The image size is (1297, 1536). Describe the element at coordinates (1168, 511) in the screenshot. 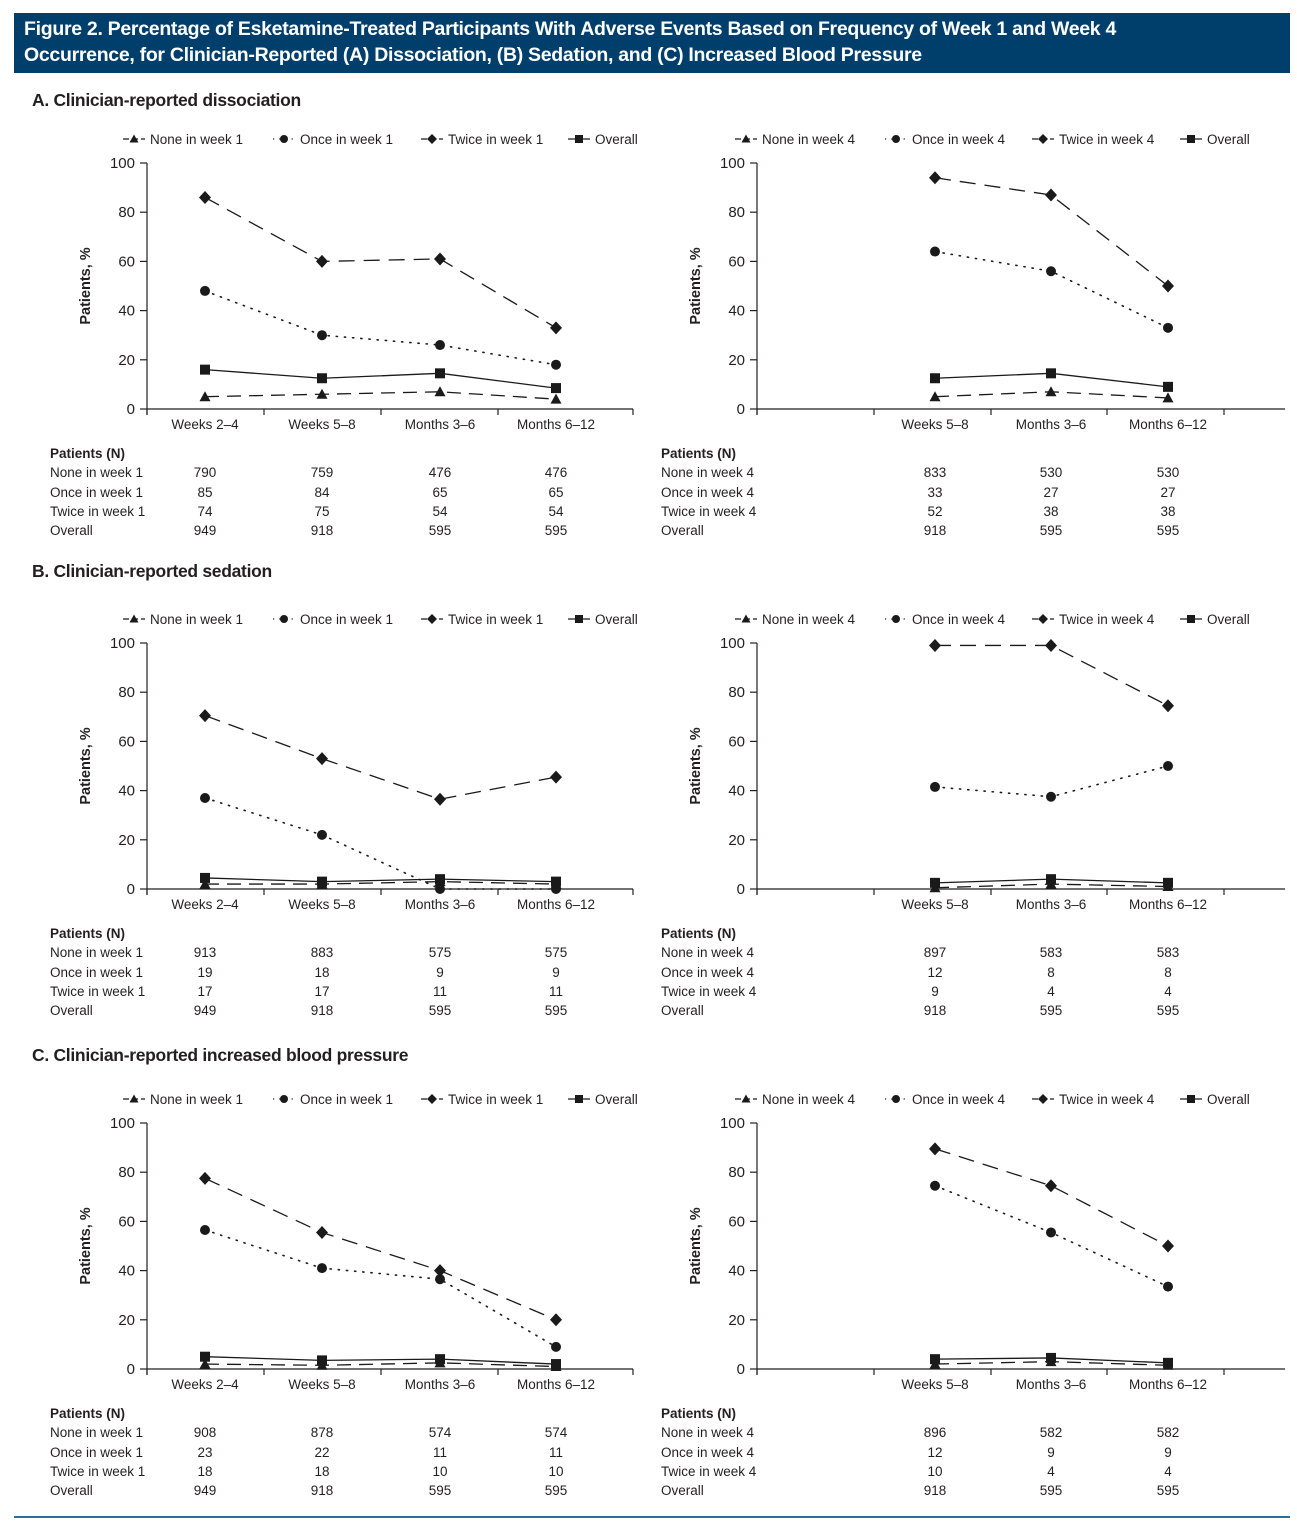

I see `cell-value: 38` at that location.